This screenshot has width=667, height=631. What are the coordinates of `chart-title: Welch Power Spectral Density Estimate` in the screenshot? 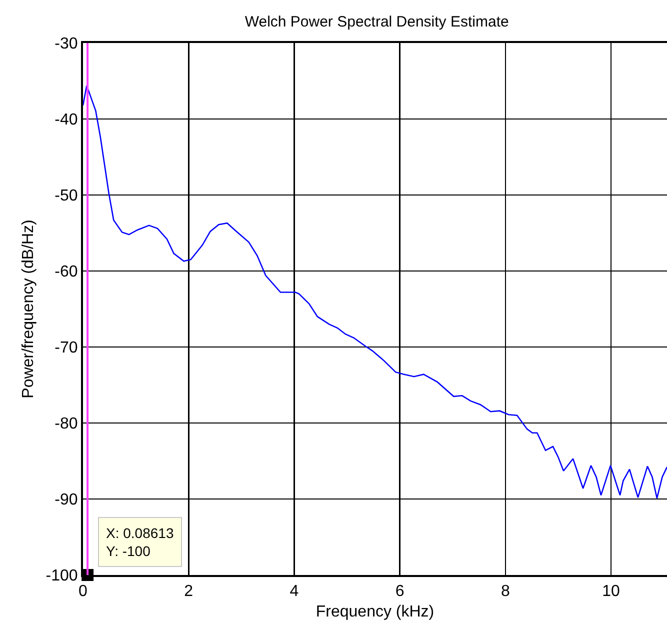 It's located at (376, 21).